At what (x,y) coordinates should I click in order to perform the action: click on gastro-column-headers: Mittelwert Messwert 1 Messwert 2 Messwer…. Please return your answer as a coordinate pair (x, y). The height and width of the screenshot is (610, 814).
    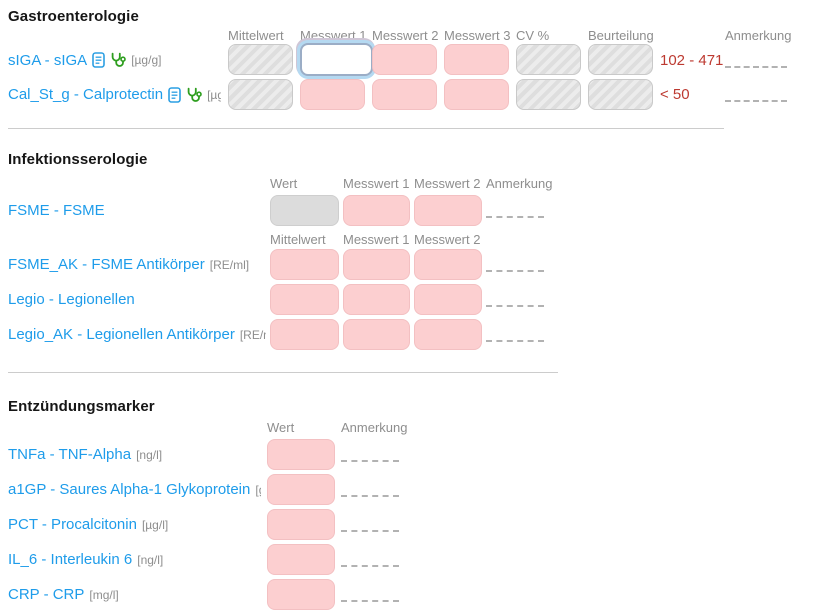
    Looking at the image, I should click on (411, 35).